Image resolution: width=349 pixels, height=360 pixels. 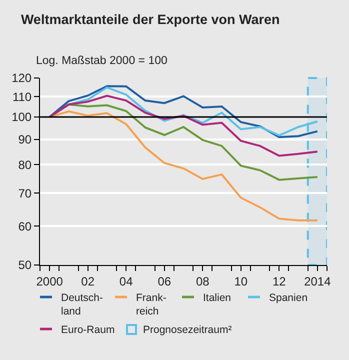 What do you see at coordinates (22, 78) in the screenshot?
I see `y-tick-label: 120` at bounding box center [22, 78].